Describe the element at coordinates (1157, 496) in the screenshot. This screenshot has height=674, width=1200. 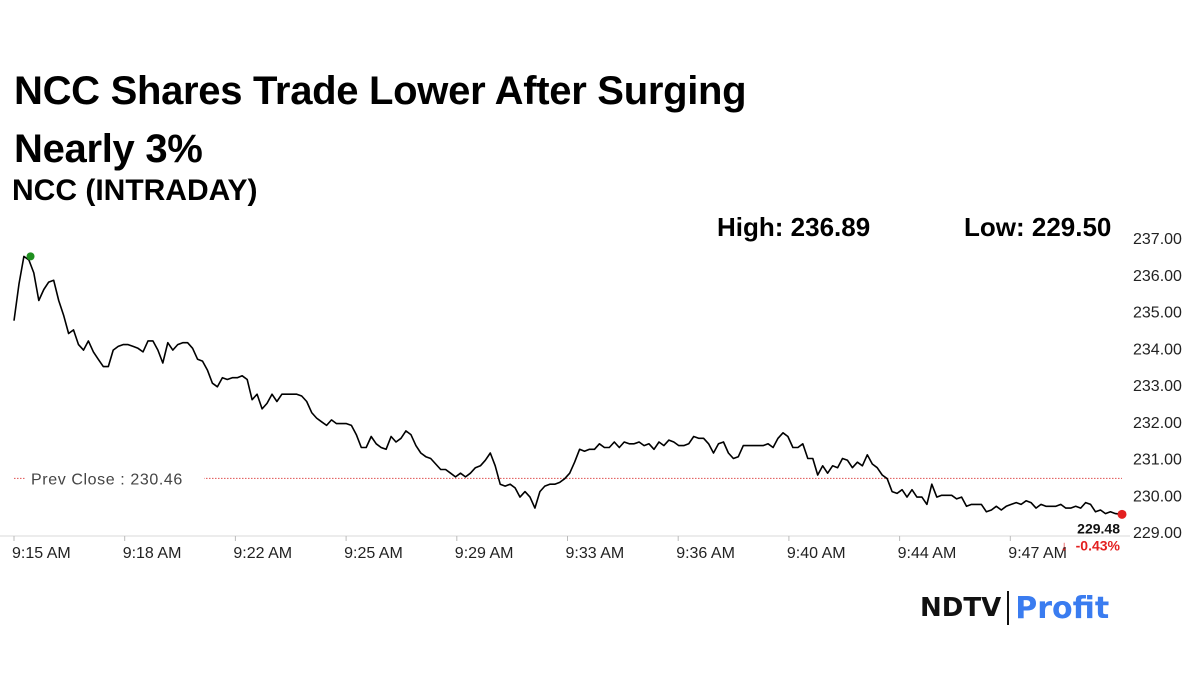
I see `y-tick-label: 230.00` at that location.